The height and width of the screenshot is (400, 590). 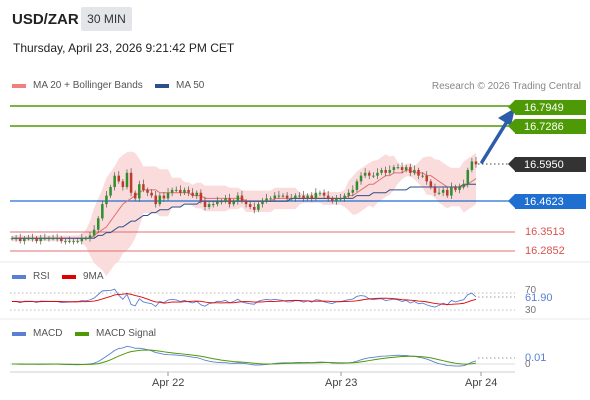 What do you see at coordinates (48, 333) in the screenshot?
I see `legend-macd-label: MACD` at bounding box center [48, 333].